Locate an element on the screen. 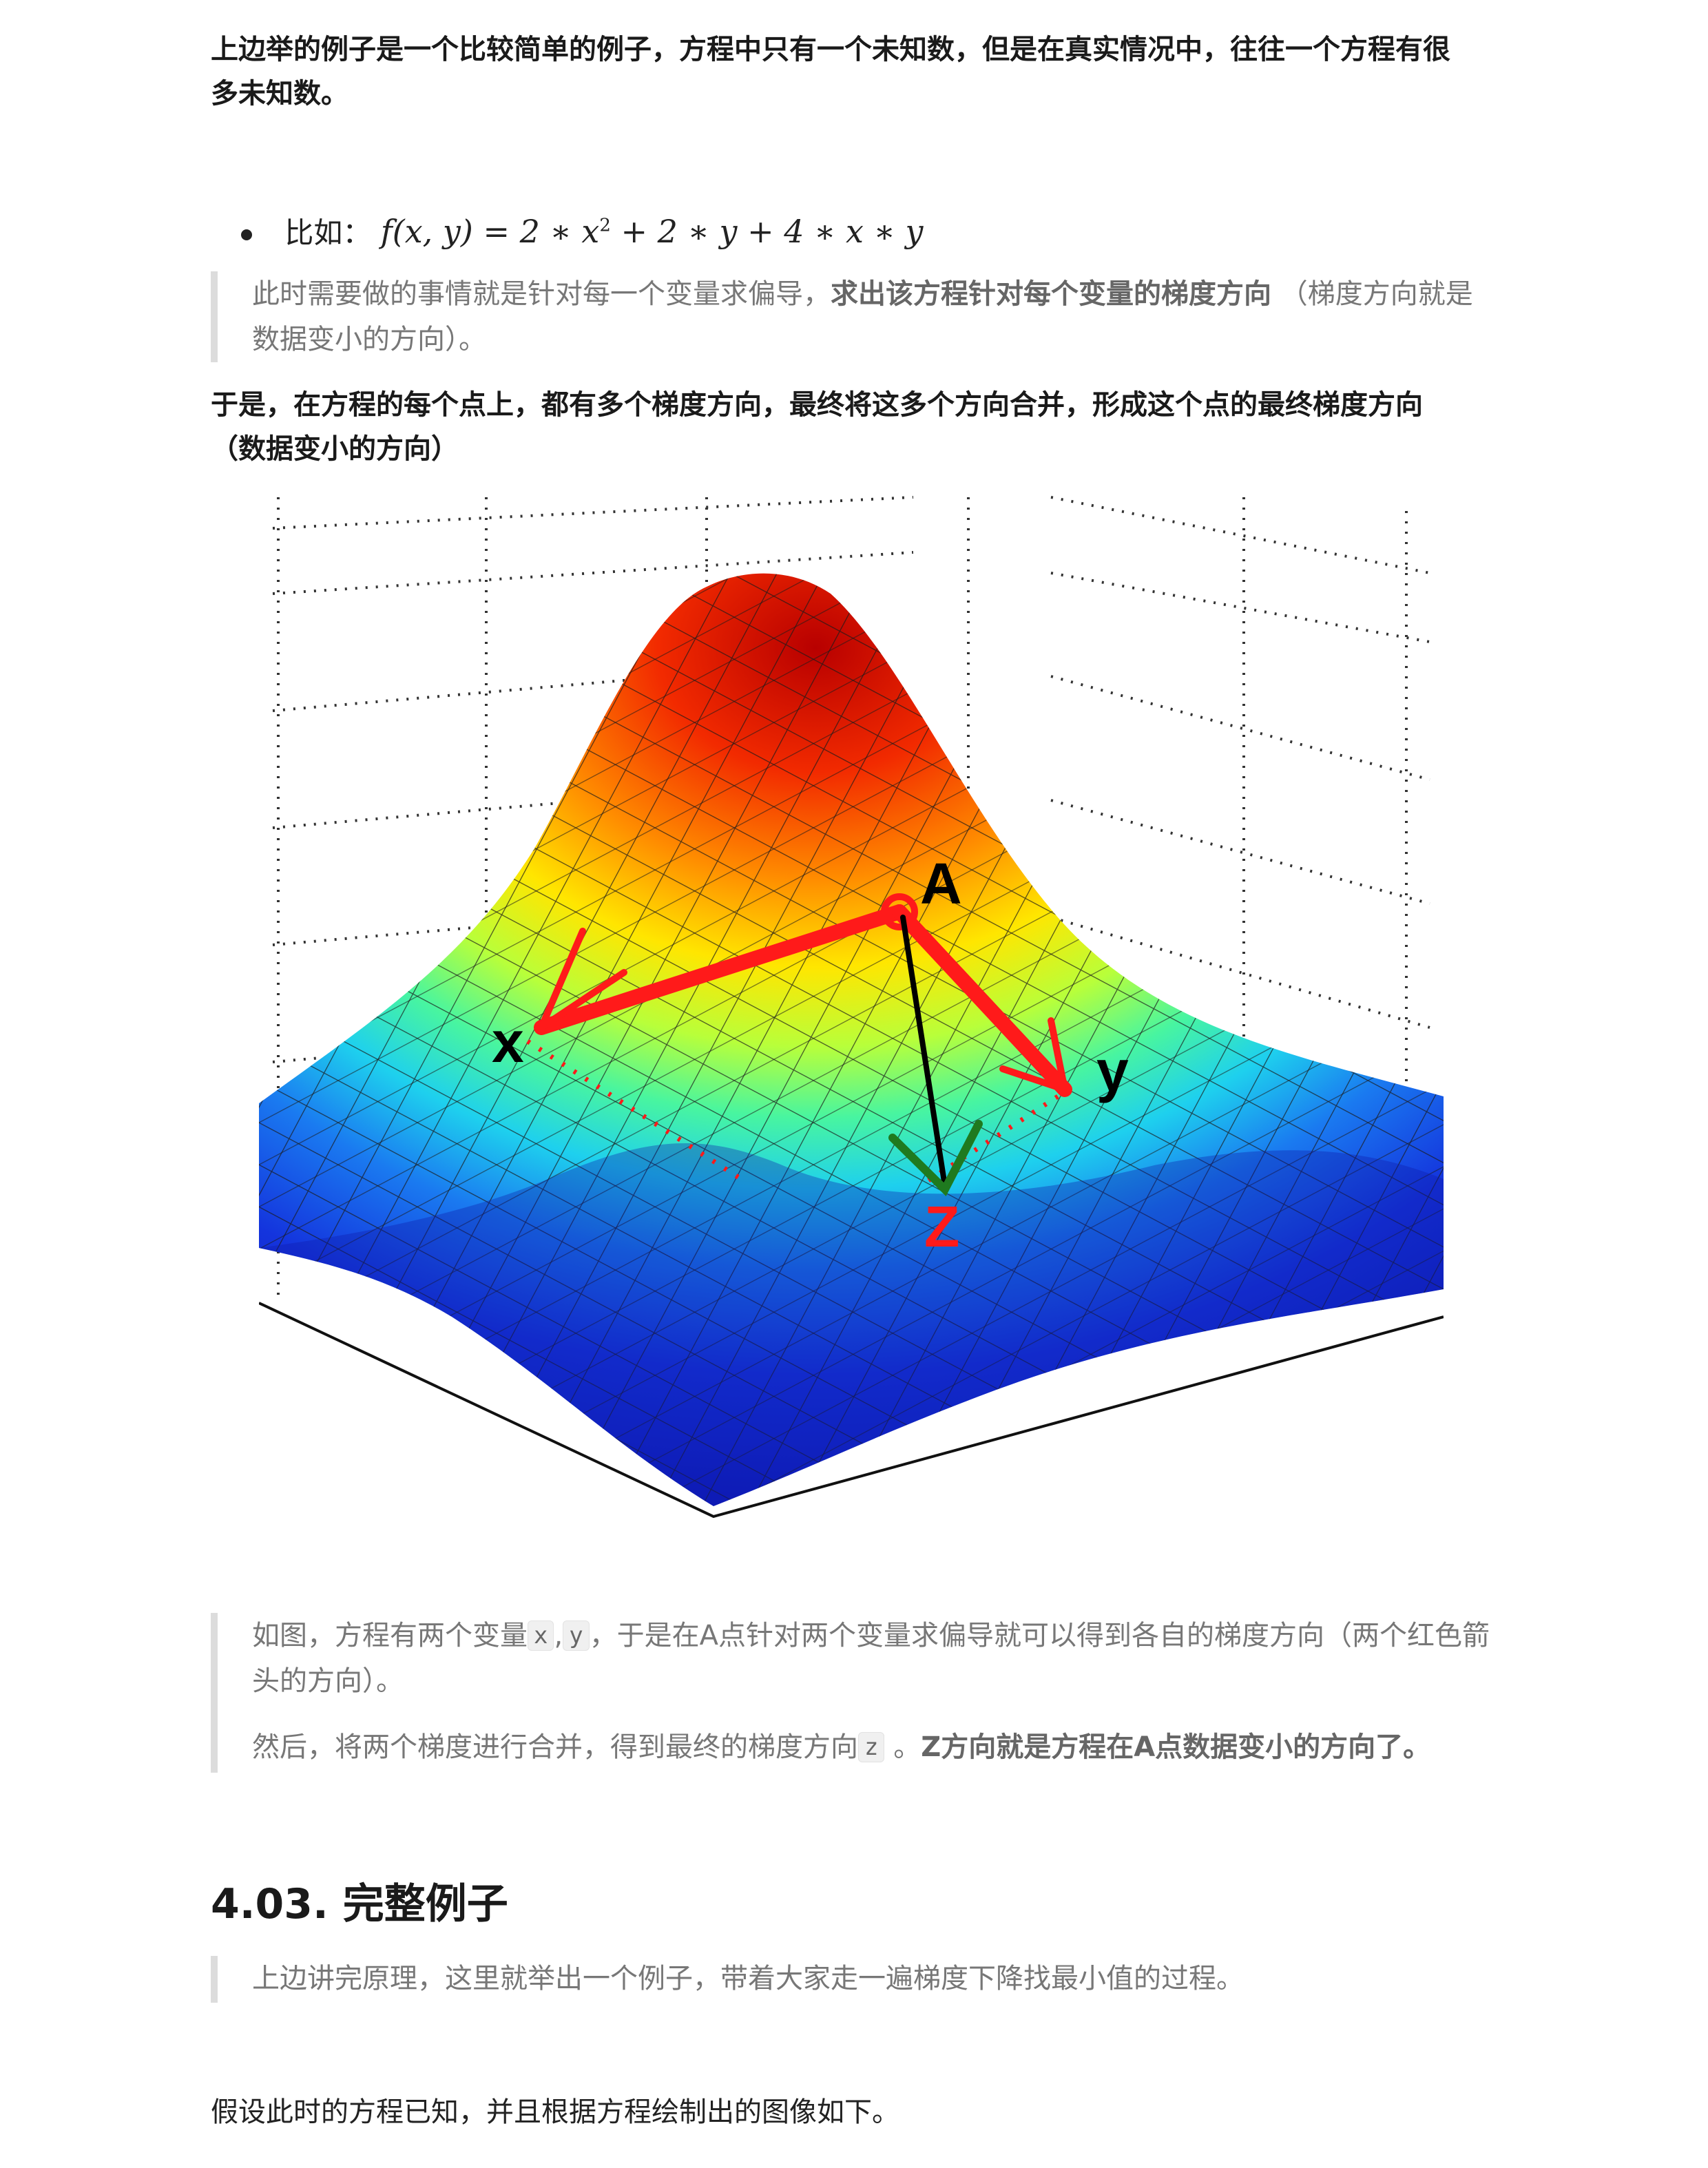  formula-f: f(x, y) is located at coordinates (426, 232).